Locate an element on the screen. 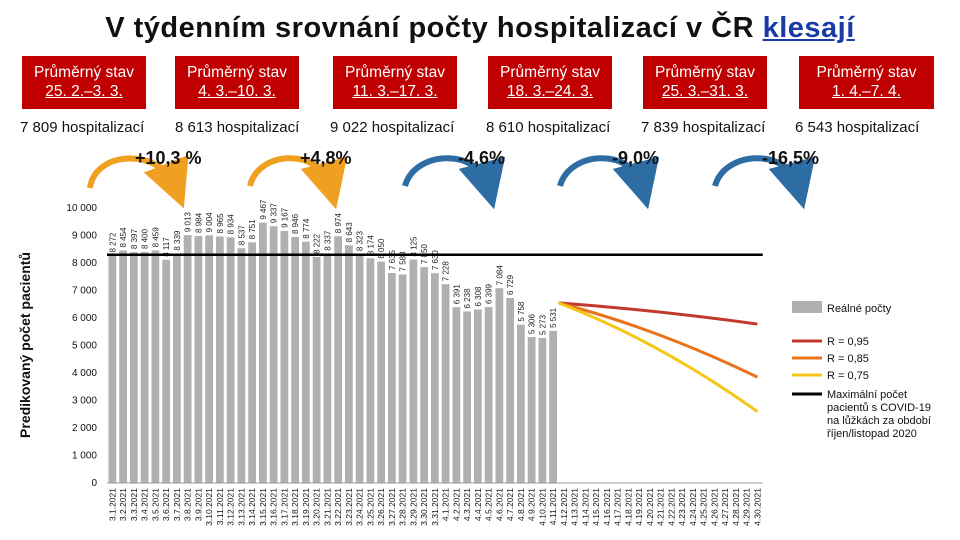  x-tick-label: 4.12.2021 is located at coordinates (564, 507).